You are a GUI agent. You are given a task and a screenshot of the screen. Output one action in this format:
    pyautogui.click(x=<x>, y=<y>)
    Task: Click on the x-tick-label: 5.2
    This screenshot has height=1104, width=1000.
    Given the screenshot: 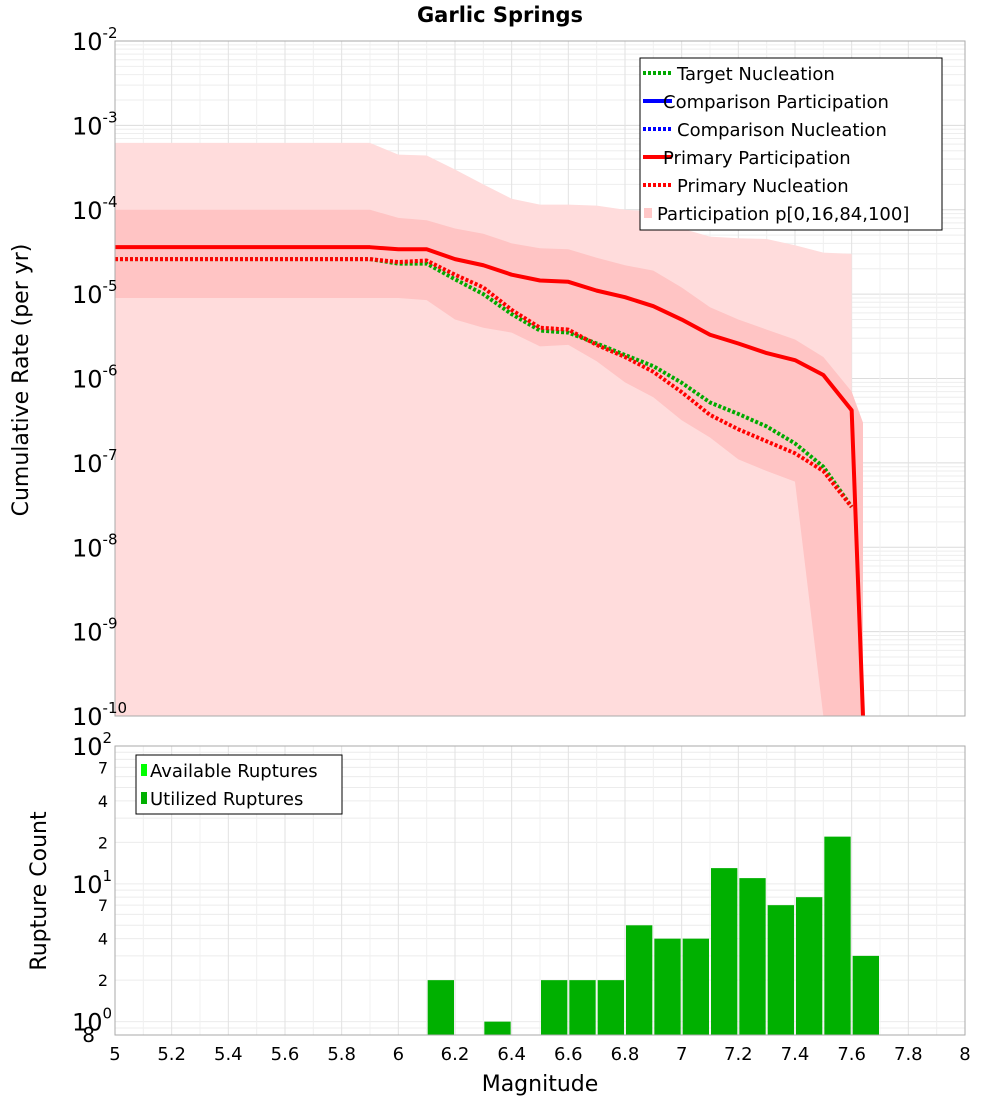 What is the action you would take?
    pyautogui.click(x=171, y=1054)
    